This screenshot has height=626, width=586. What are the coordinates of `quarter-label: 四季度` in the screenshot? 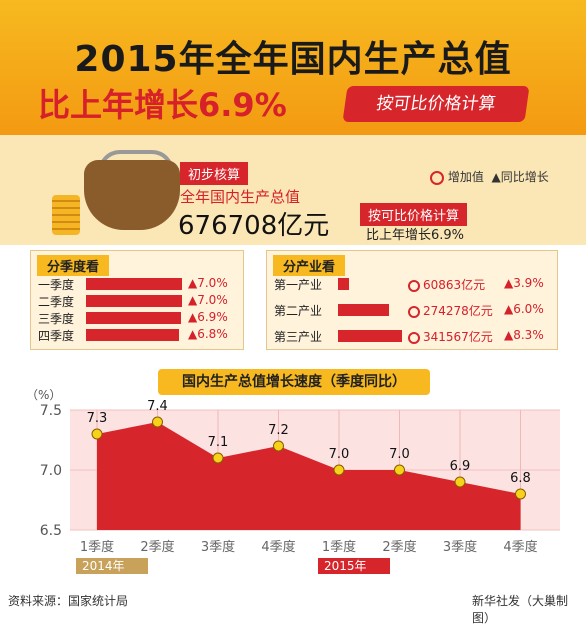 It's located at (56, 336).